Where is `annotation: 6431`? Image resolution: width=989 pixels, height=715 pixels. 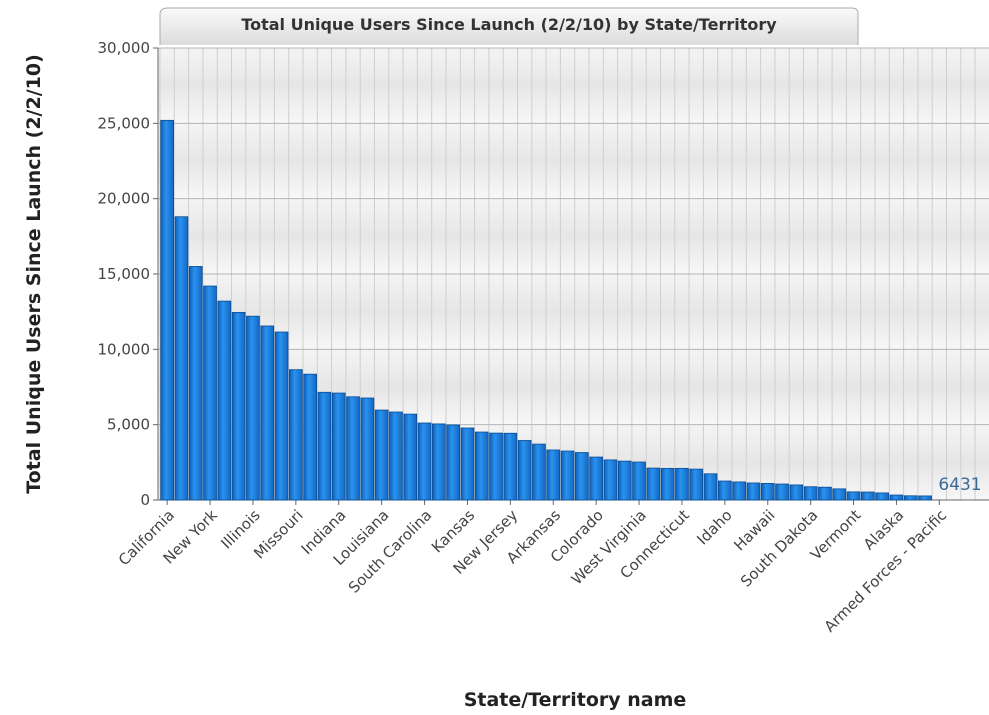
annotation: 6431 is located at coordinates (959, 485).